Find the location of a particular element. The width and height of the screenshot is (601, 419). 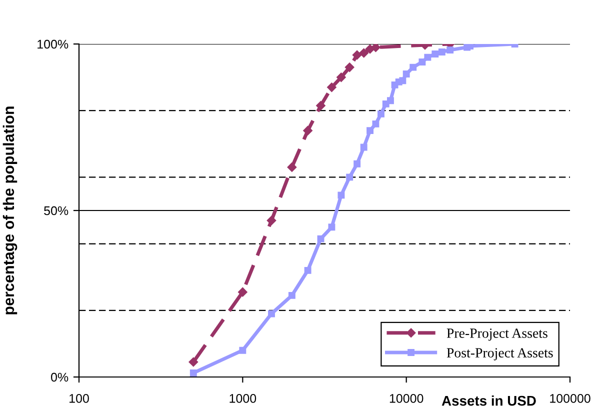

x-axis-title: Assets in USD is located at coordinates (489, 401).